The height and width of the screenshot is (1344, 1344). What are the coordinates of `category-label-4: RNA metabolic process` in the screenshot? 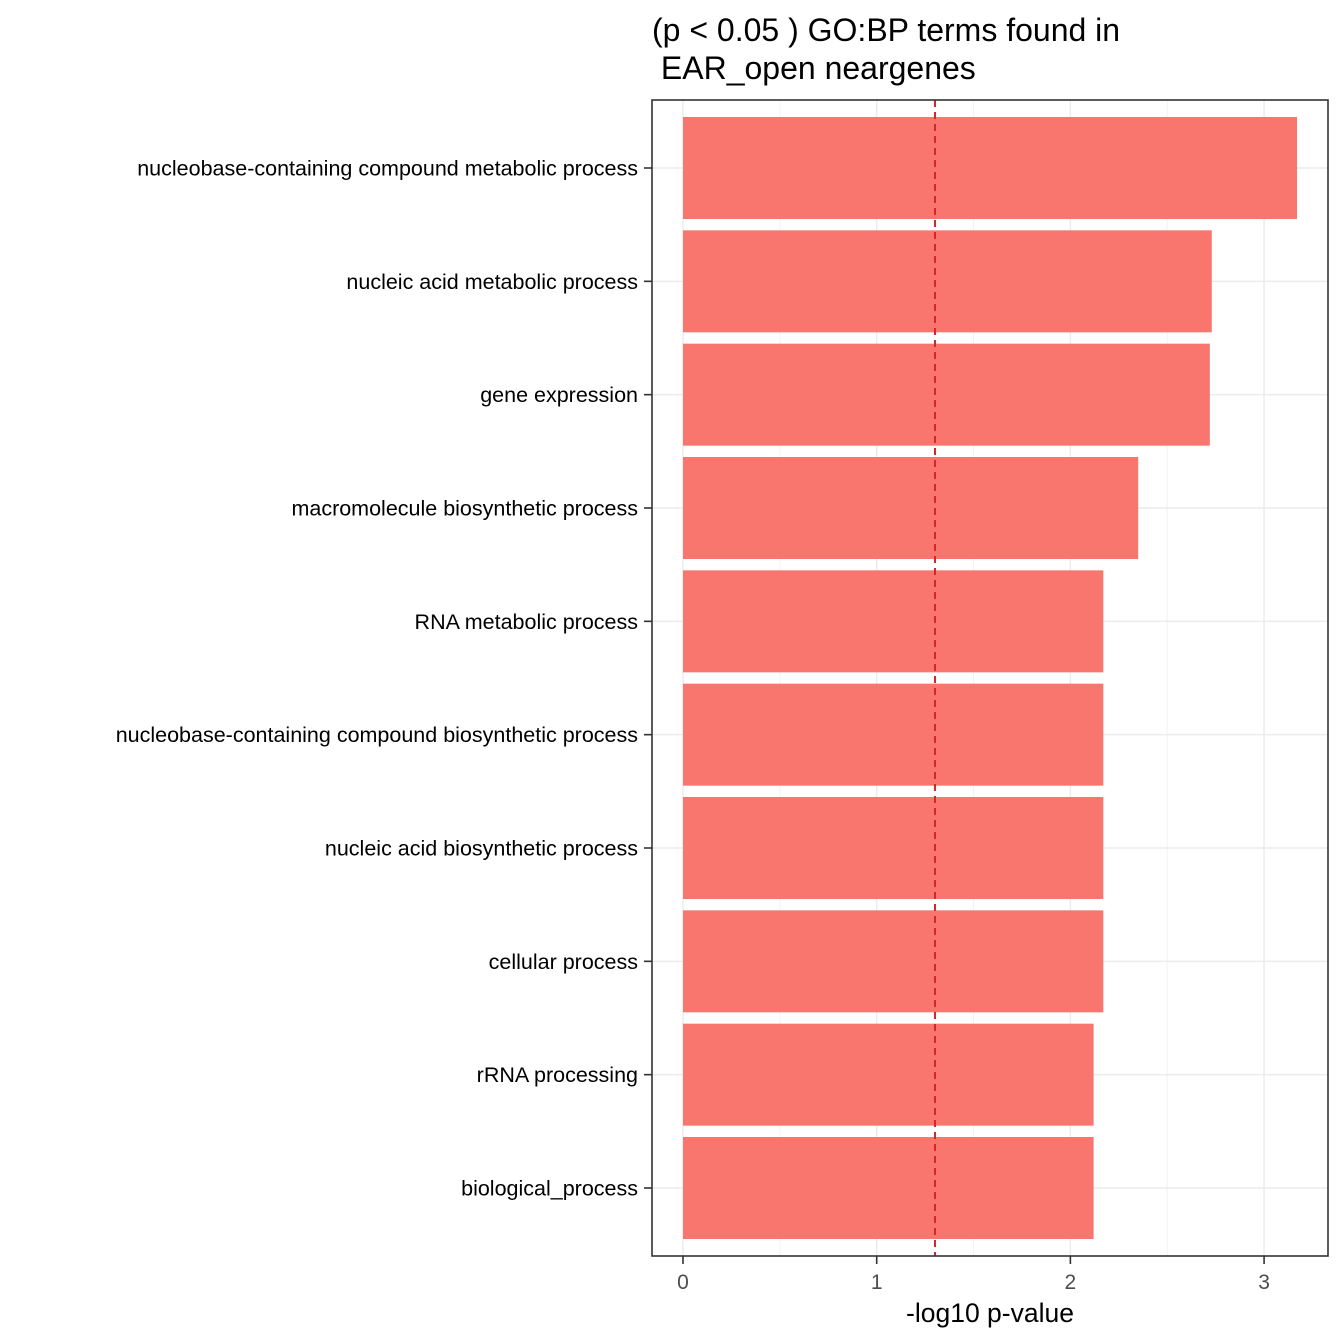 It's located at (526, 622).